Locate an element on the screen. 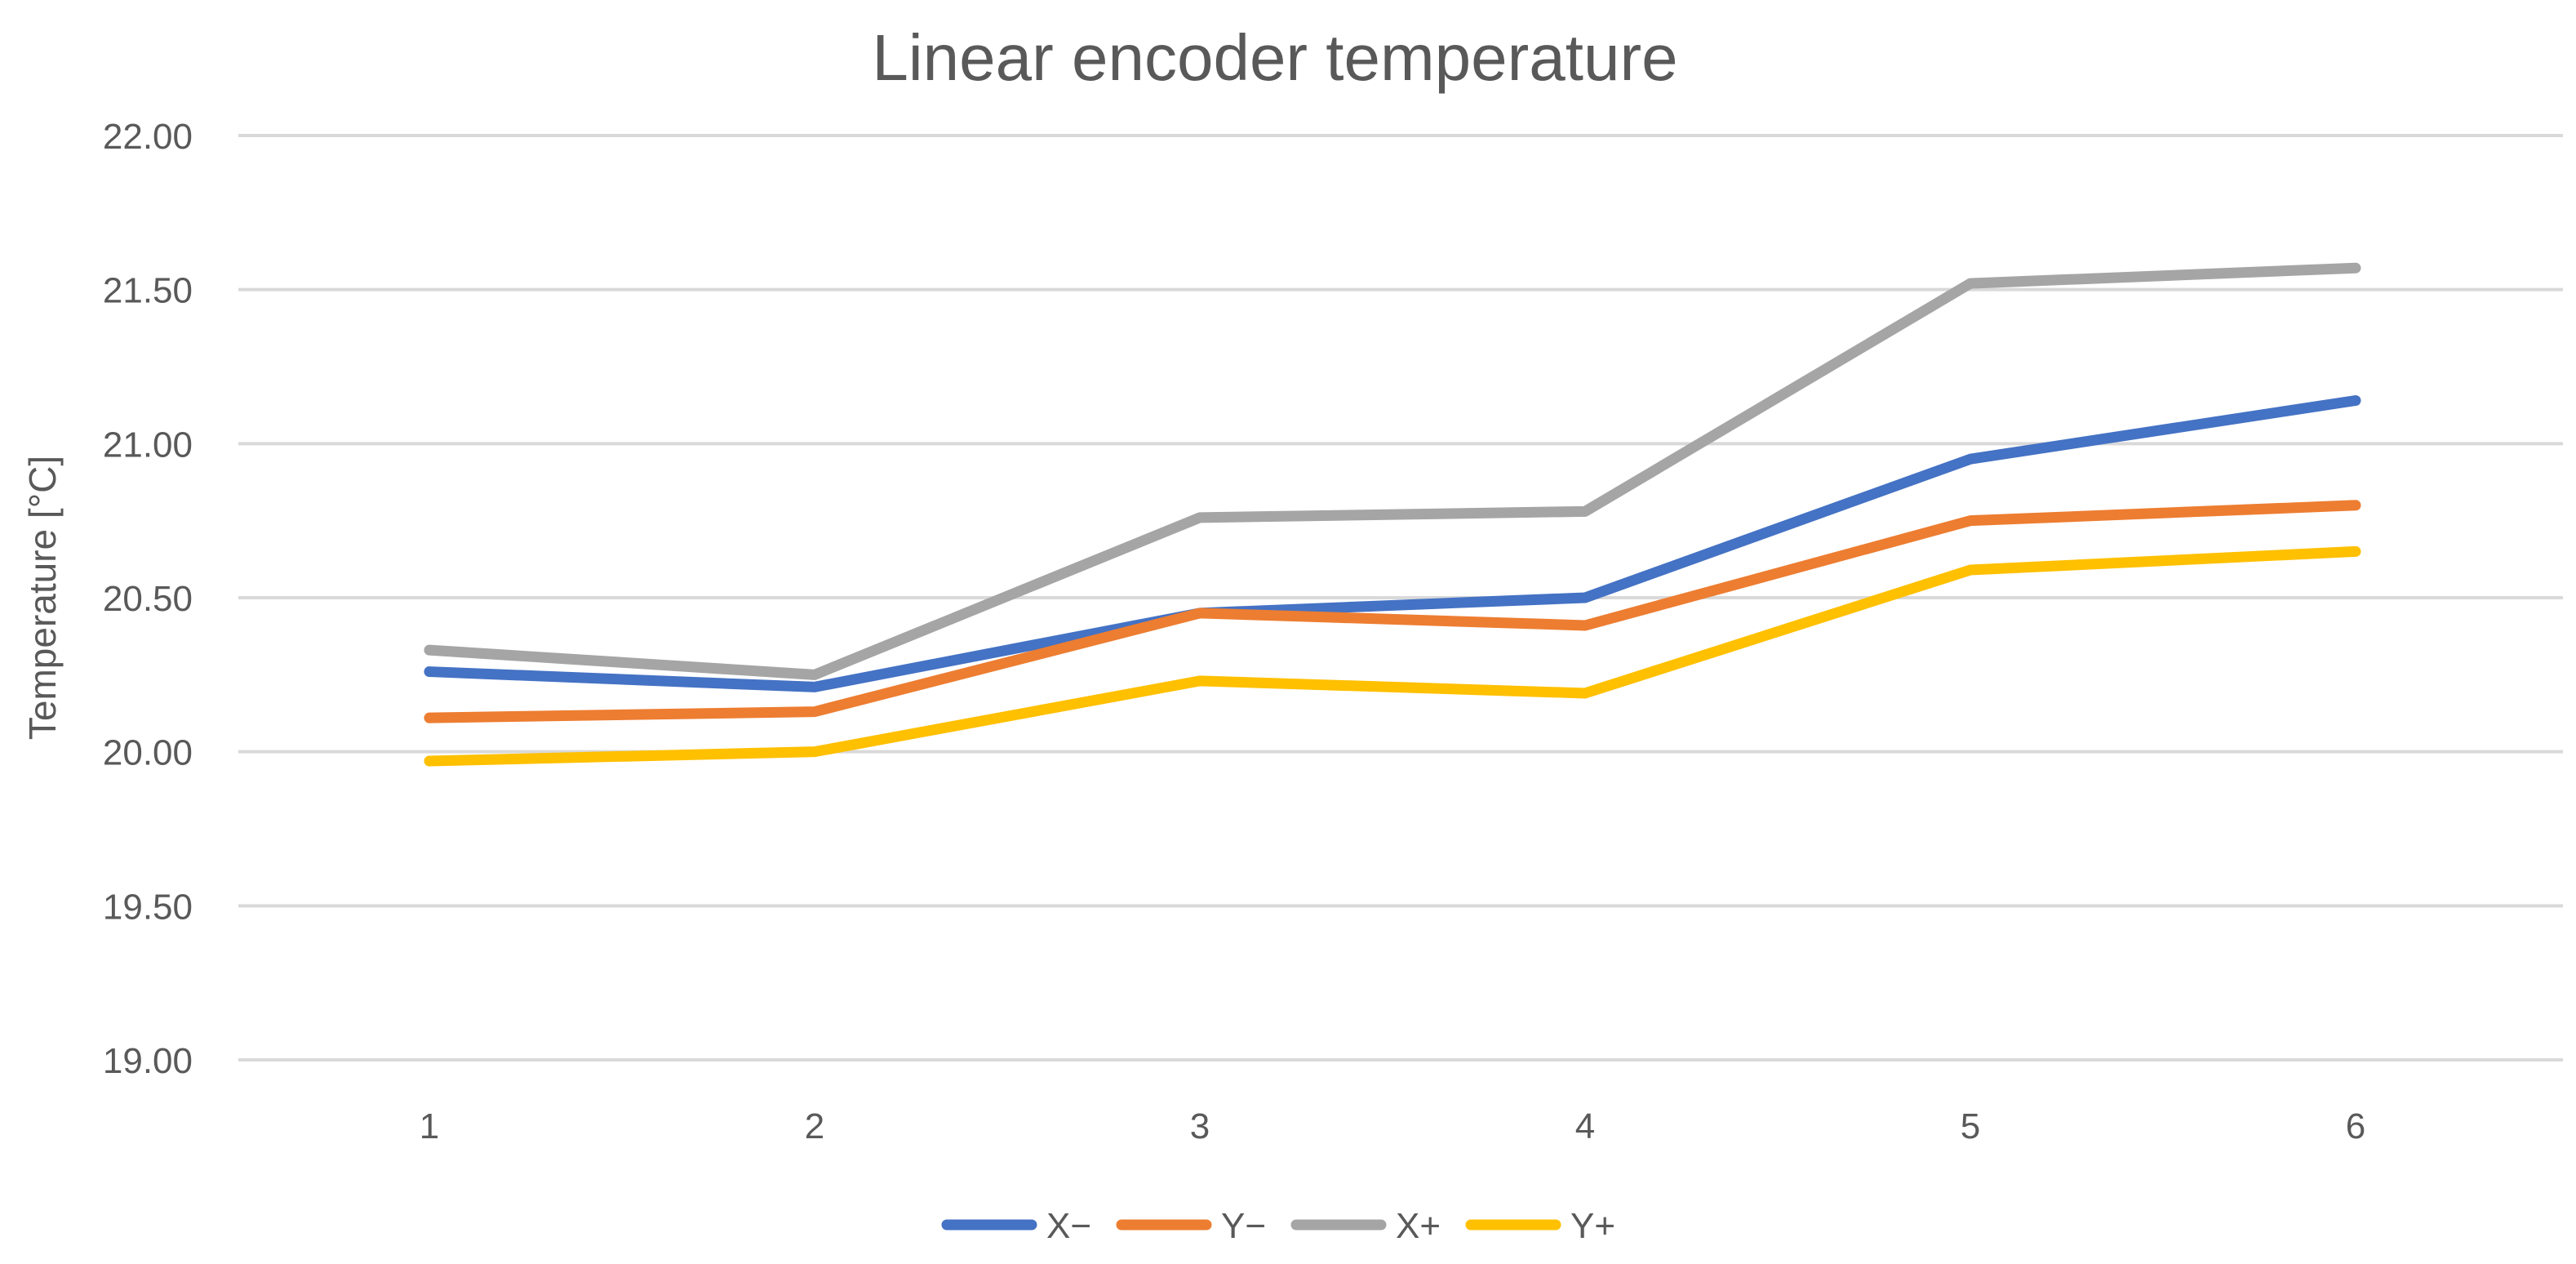  legend-item: Y+ is located at coordinates (1540, 1226).